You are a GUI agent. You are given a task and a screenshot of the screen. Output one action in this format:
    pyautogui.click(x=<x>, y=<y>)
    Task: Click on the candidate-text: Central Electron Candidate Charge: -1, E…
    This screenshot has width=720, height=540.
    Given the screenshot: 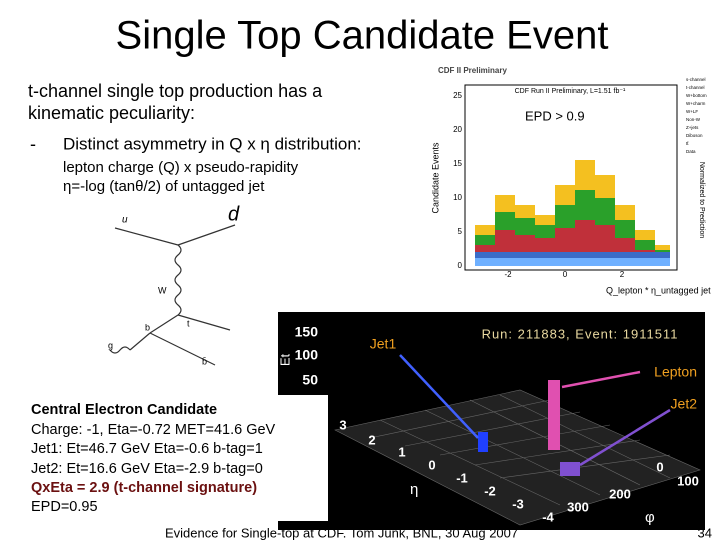 What is the action you would take?
    pyautogui.click(x=153, y=458)
    